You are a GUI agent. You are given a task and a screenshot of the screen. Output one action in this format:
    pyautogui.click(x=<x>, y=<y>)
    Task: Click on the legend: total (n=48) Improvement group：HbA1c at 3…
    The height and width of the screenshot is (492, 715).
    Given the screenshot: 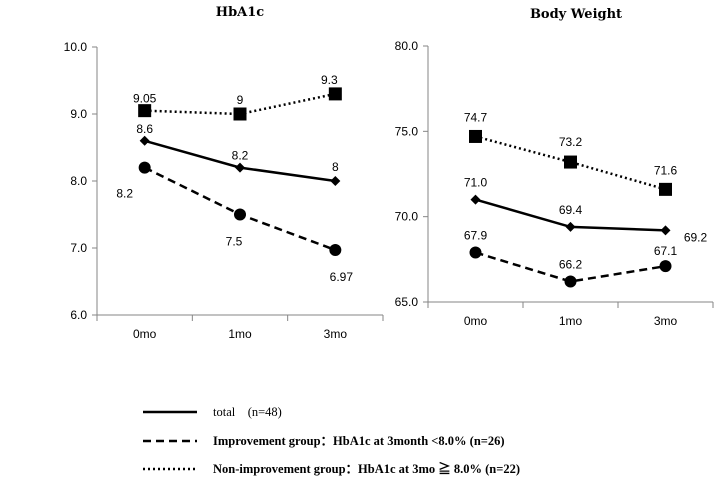 What is the action you would take?
    pyautogui.click(x=331, y=440)
    